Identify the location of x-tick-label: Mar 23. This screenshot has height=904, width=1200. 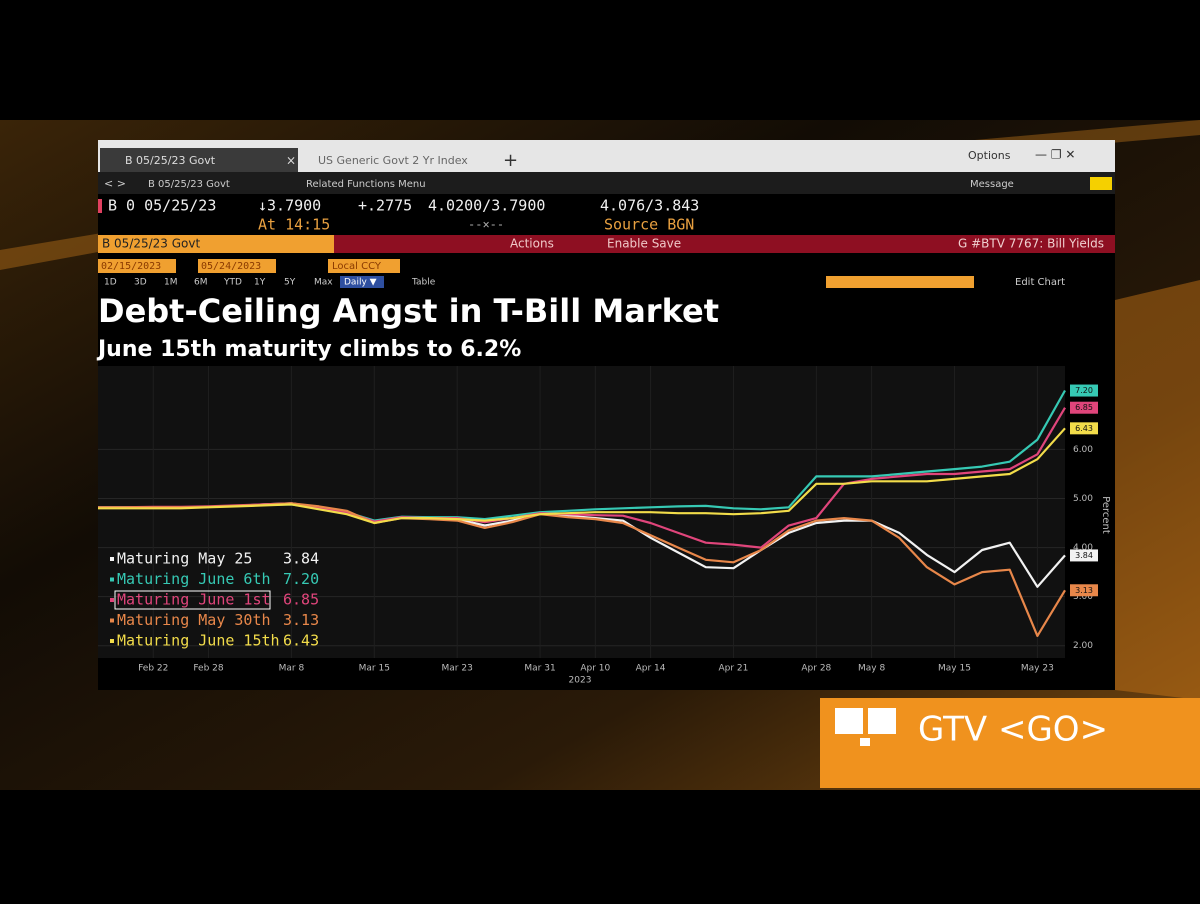
(457, 669).